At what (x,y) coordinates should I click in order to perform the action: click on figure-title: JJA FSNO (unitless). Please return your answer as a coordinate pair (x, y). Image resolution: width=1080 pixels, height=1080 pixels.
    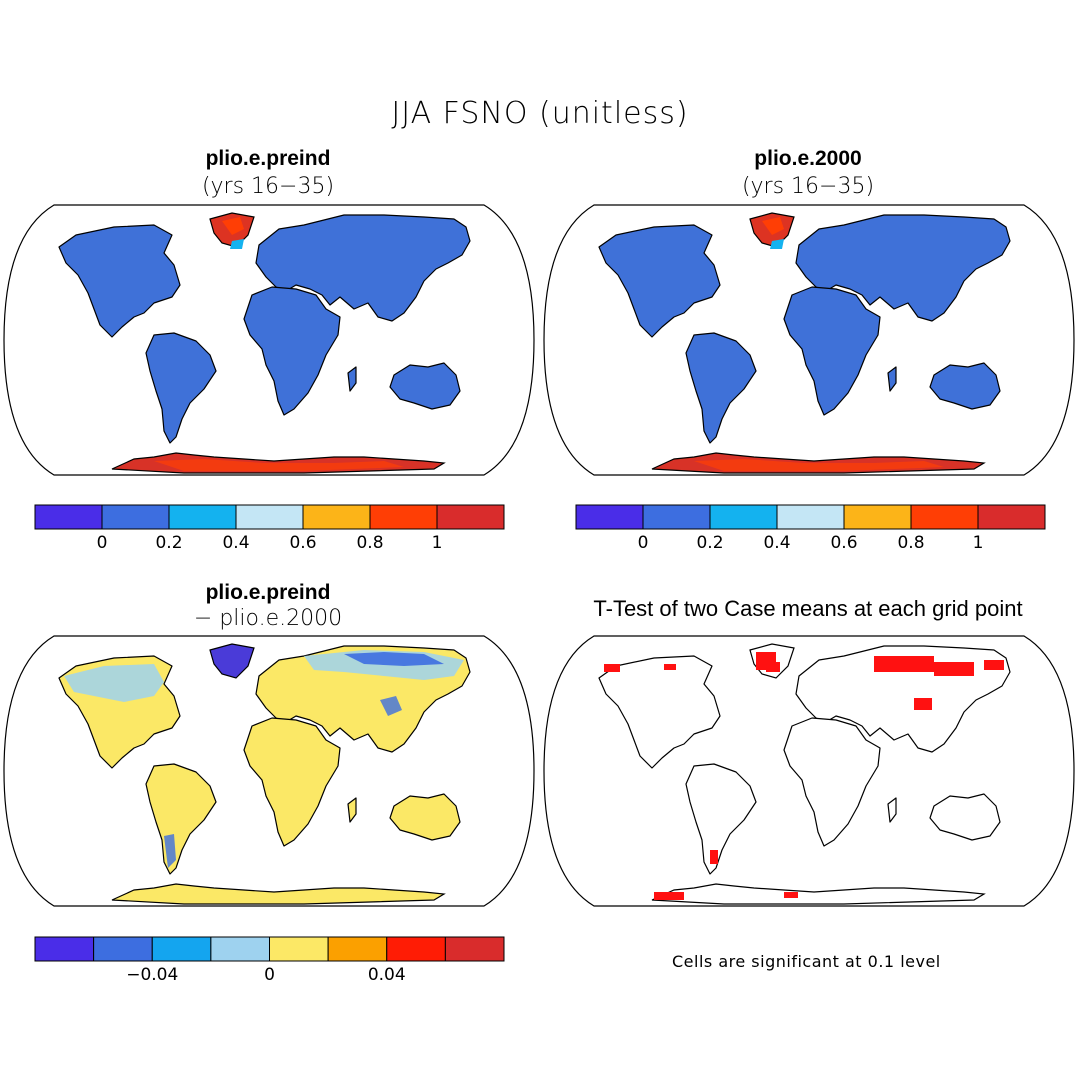
    Looking at the image, I should click on (540, 113).